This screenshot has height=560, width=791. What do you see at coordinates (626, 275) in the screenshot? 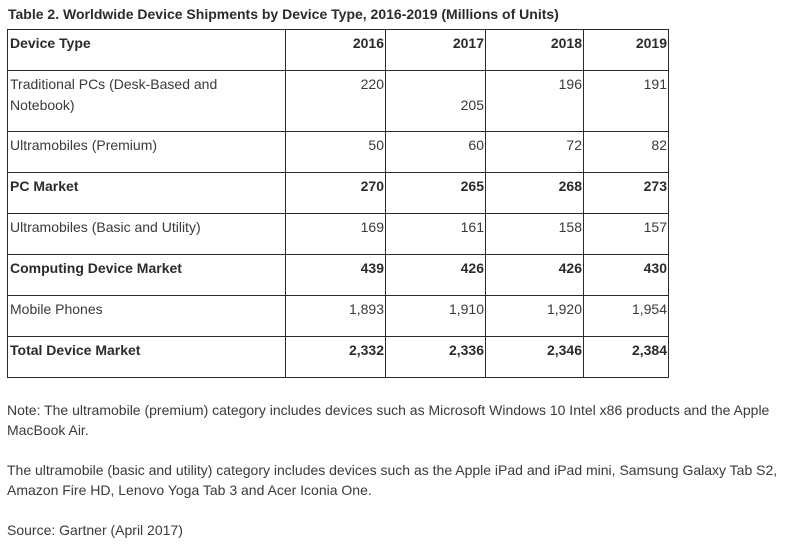
I see `cell-2019: 430` at bounding box center [626, 275].